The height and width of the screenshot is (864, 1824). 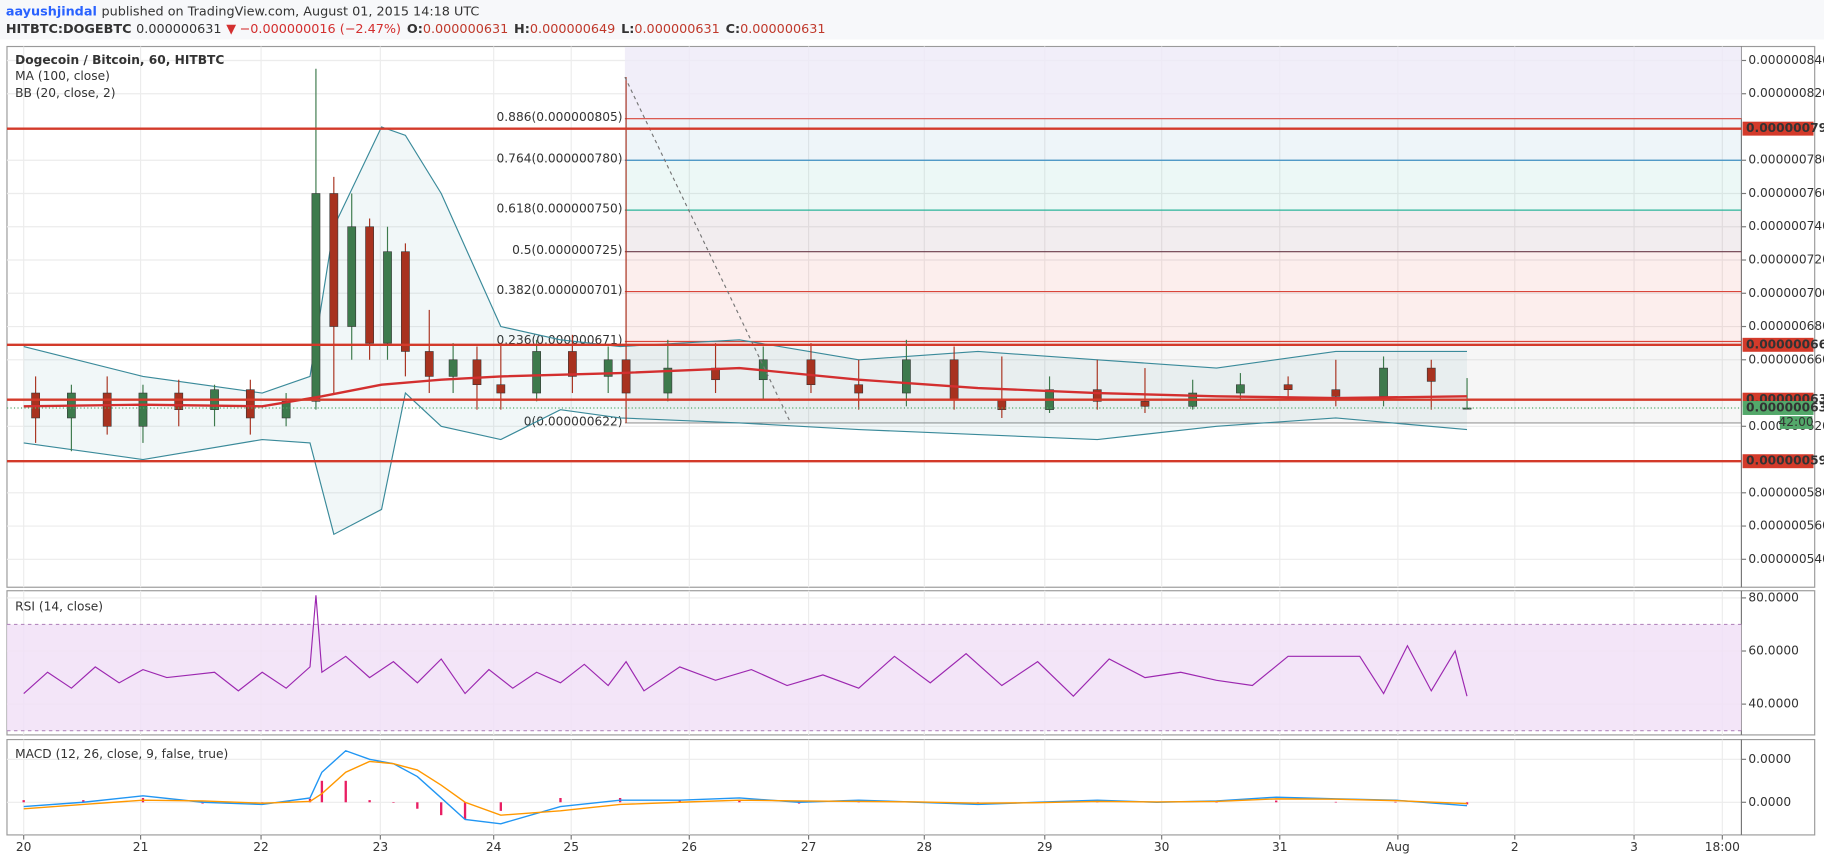 What do you see at coordinates (745, 646) in the screenshot?
I see `rsi-line` at bounding box center [745, 646].